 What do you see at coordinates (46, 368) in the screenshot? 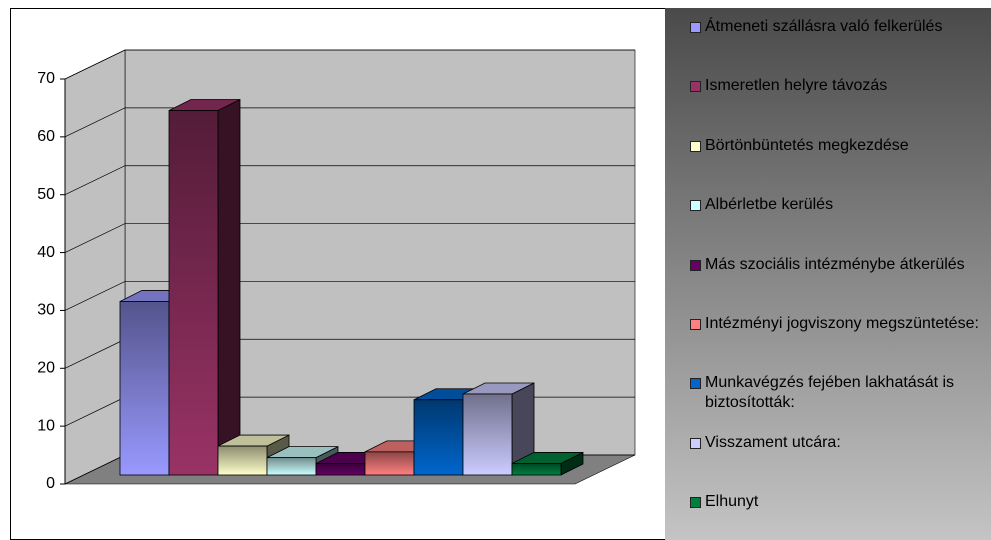
I see `y-tick-label: 20` at bounding box center [46, 368].